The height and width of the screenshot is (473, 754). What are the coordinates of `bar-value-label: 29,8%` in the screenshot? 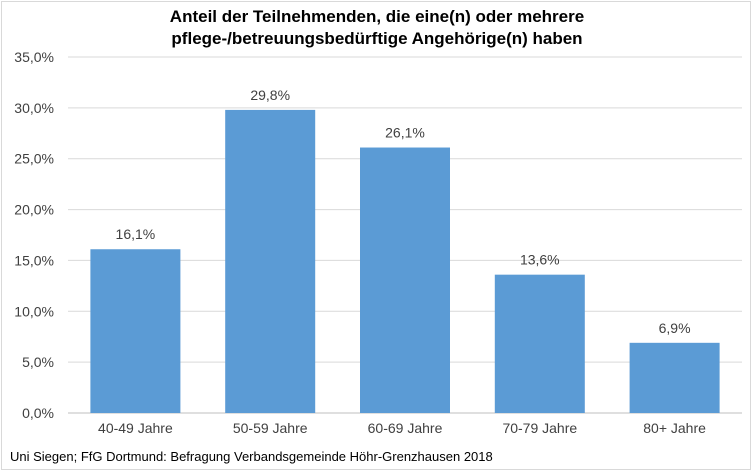 It's located at (270, 95).